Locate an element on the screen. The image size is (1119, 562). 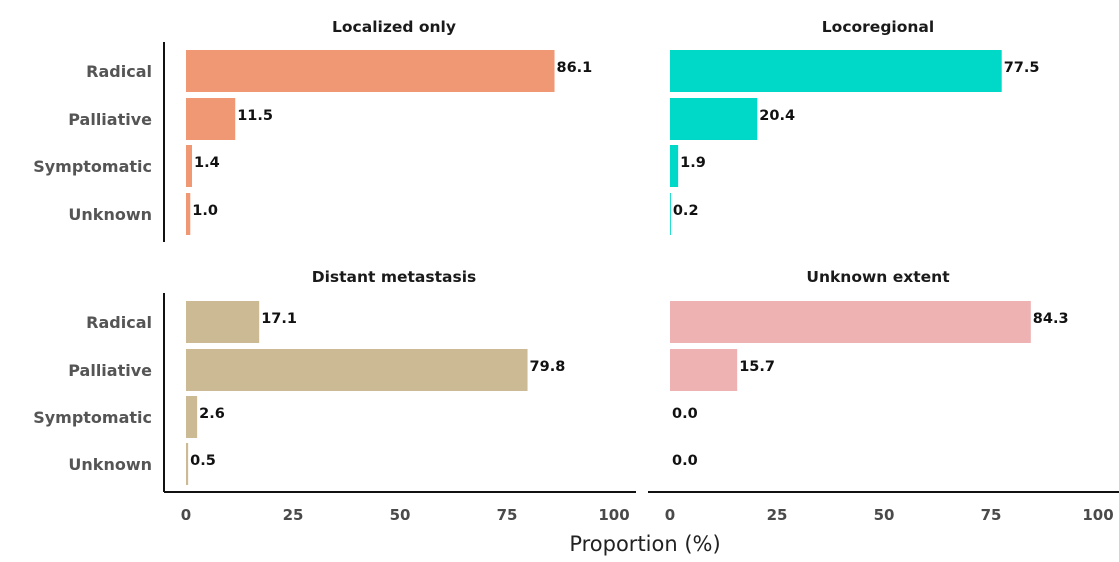
data-label: 1.0 is located at coordinates (205, 211).